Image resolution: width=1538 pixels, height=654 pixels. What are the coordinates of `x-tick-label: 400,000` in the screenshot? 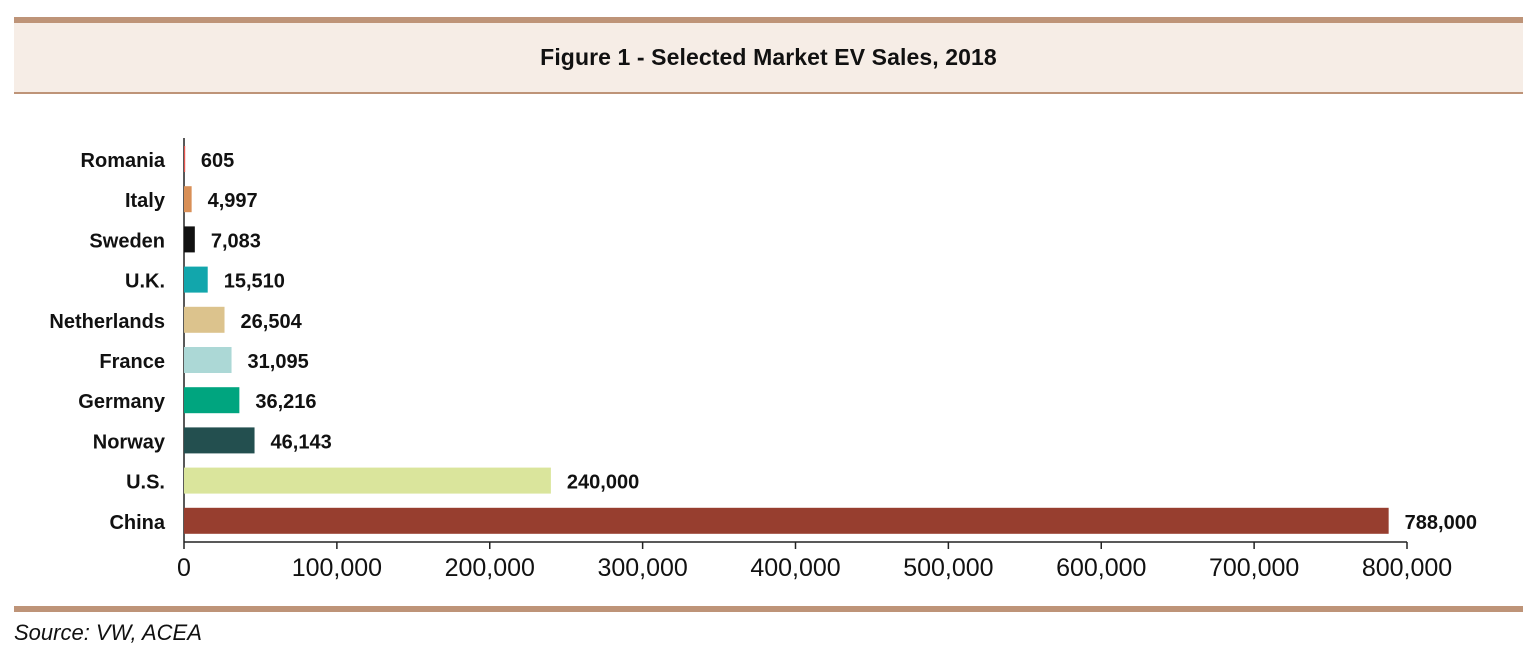 It's located at (795, 568).